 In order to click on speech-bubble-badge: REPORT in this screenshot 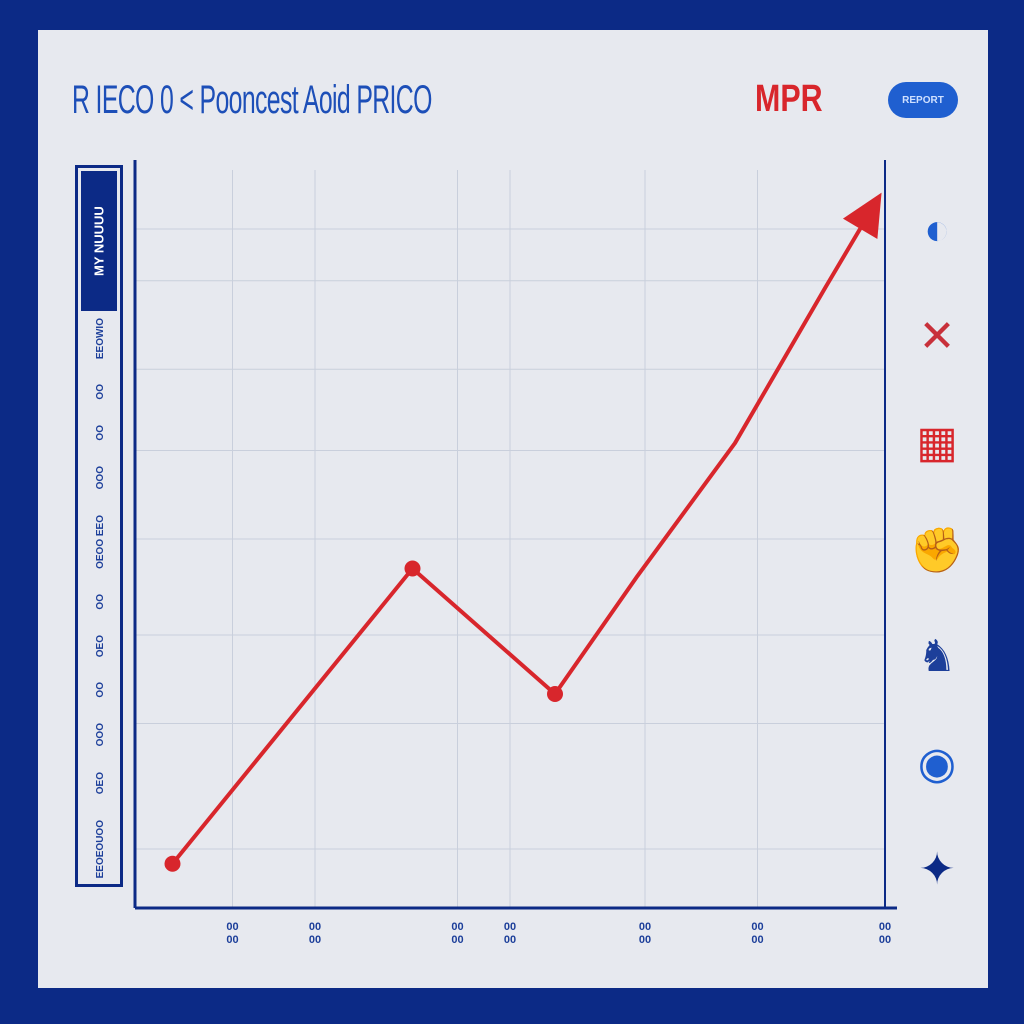, I will do `click(923, 100)`.